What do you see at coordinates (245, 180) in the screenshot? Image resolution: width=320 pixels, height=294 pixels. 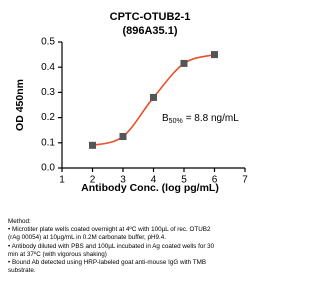 I see `x-tick-label: 7` at bounding box center [245, 180].